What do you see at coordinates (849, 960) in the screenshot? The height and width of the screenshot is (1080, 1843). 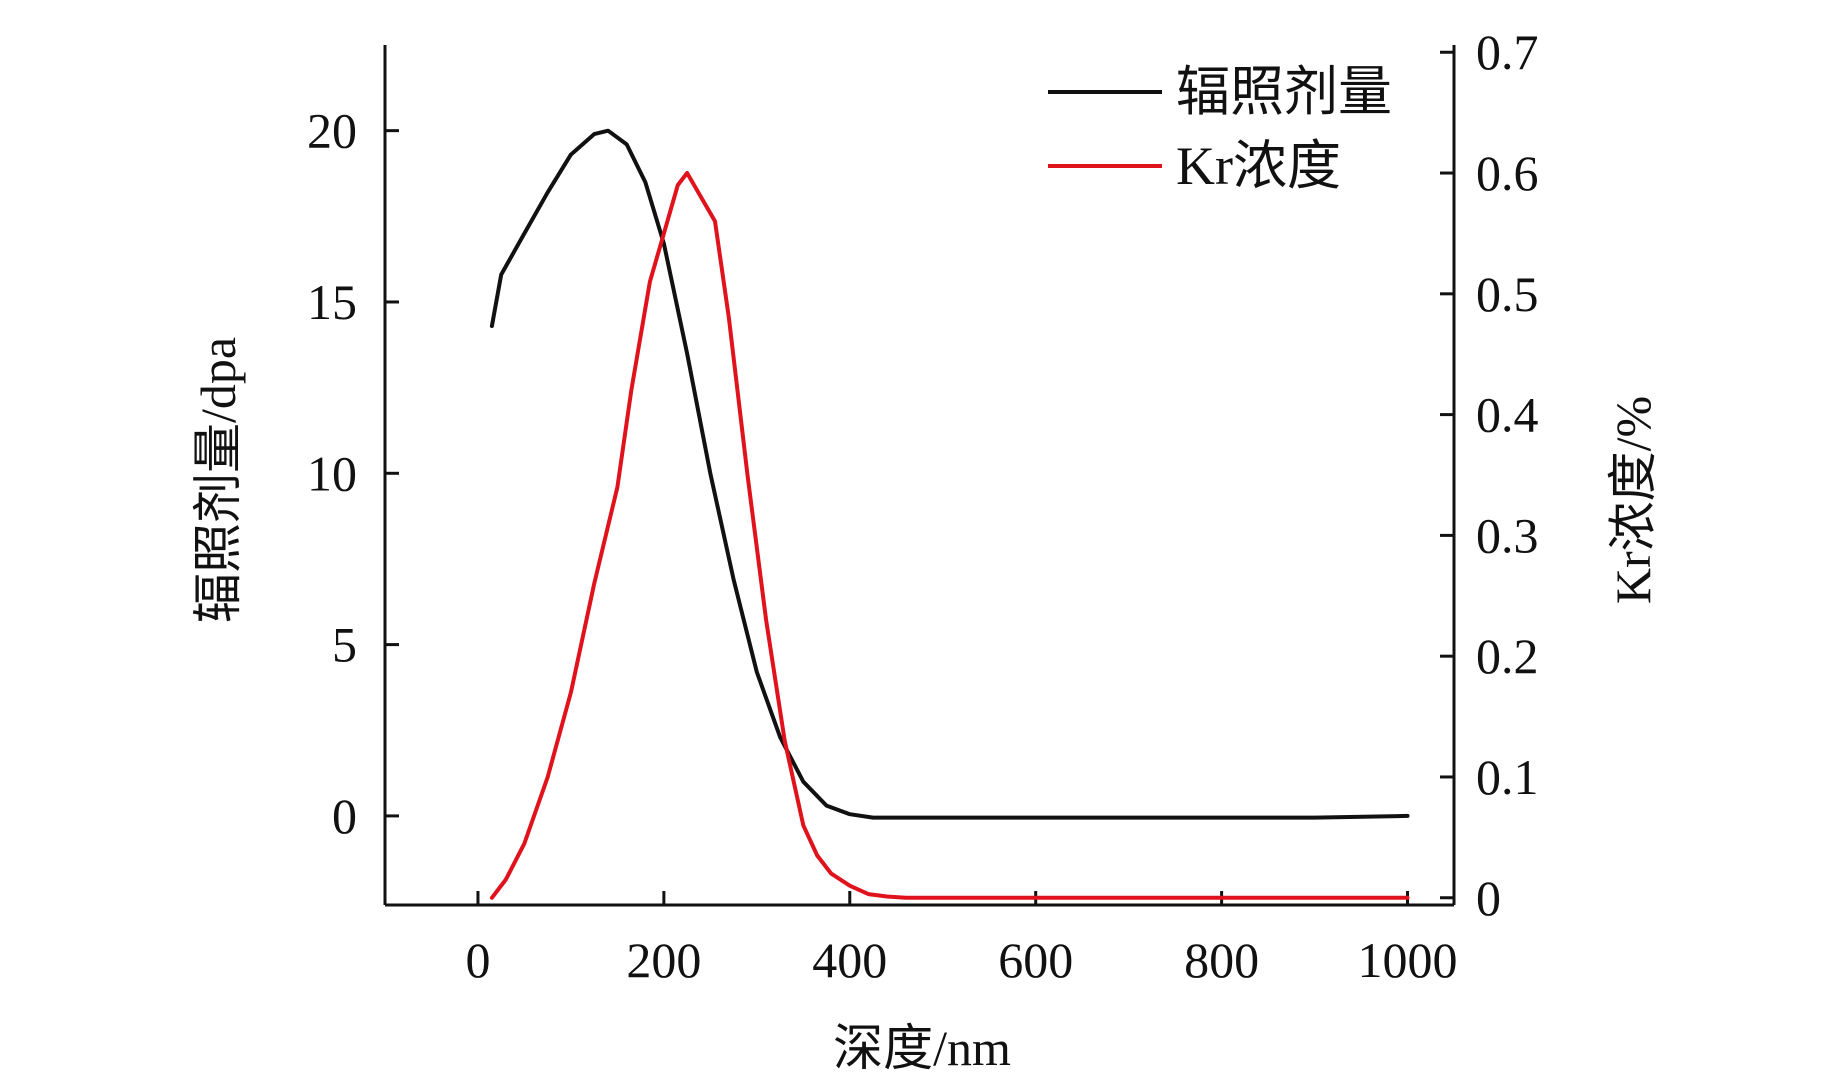 I see `x-tick-label: 400` at bounding box center [849, 960].